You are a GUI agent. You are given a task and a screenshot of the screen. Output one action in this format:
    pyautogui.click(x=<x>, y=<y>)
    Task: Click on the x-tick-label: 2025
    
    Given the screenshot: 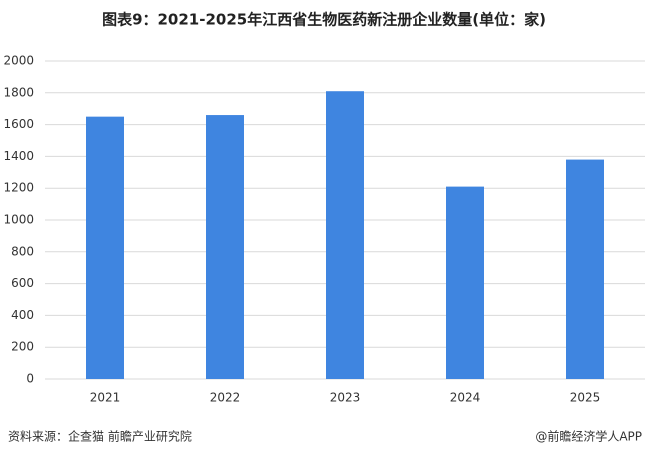 What is the action you would take?
    pyautogui.click(x=585, y=398)
    